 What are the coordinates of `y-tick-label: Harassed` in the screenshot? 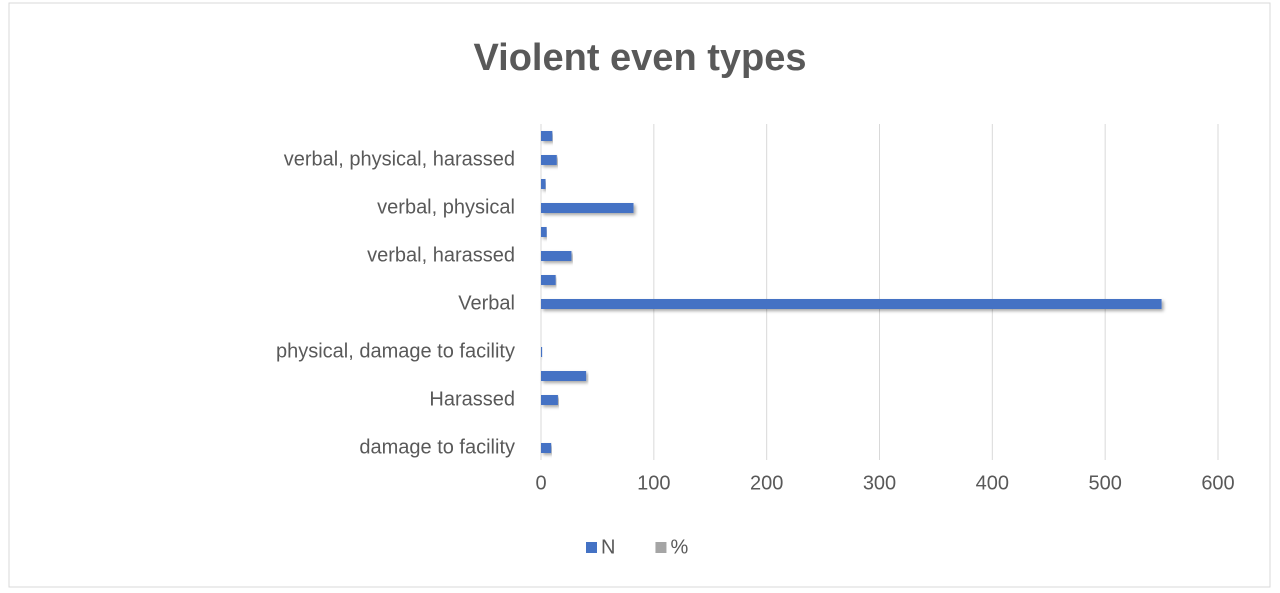 It's located at (472, 399).